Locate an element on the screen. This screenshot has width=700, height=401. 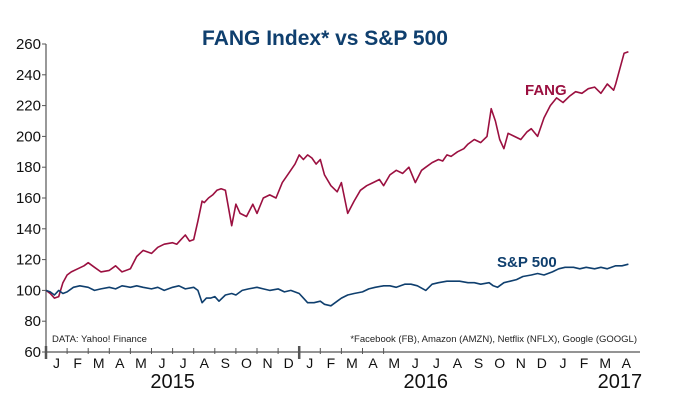
y-tick-label: 80 is located at coordinates (32, 321).